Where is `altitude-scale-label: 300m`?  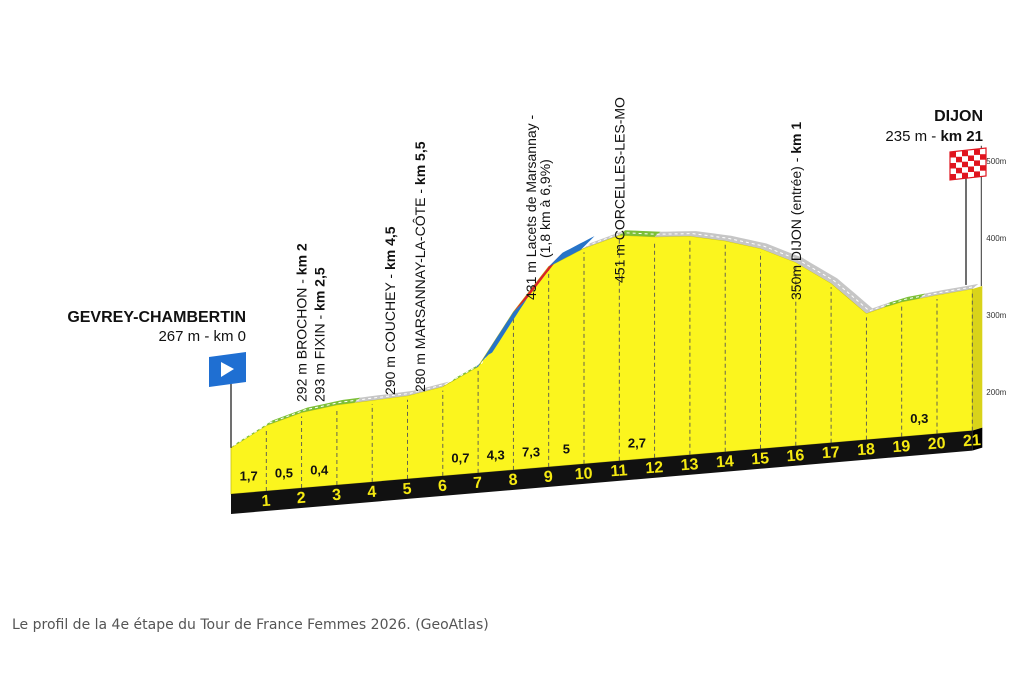
altitude-scale-label: 300m is located at coordinates (996, 315).